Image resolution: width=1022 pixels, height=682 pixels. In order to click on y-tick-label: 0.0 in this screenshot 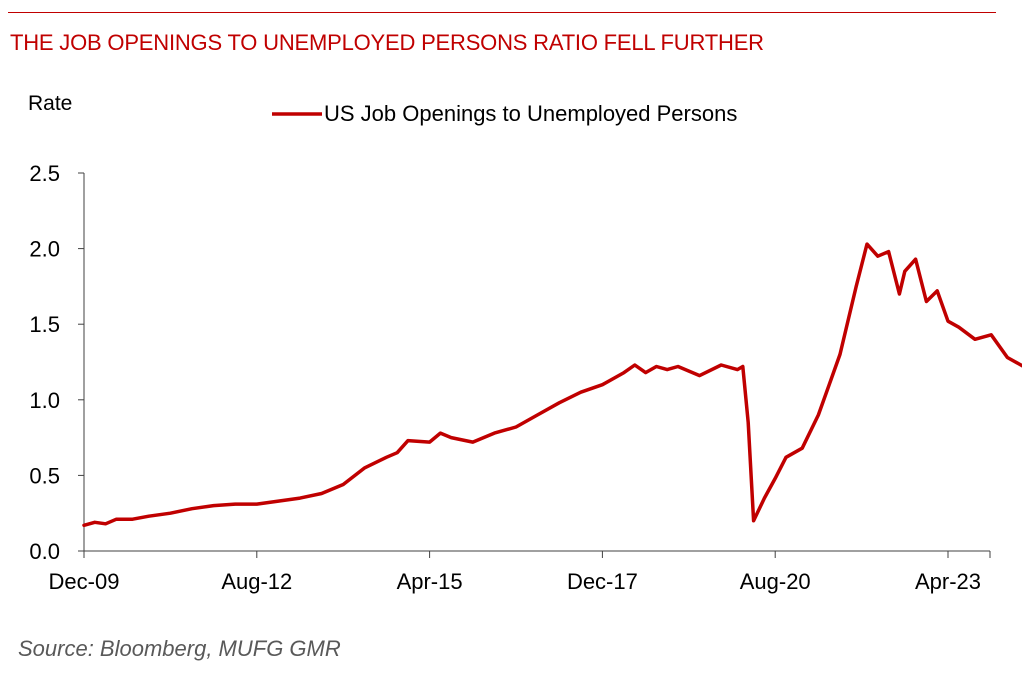, I will do `click(44, 551)`.